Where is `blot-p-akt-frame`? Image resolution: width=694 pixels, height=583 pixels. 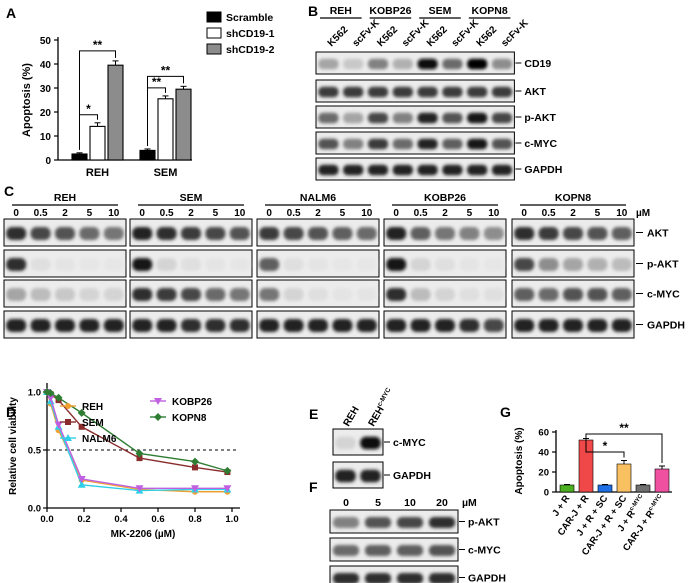 blot-p-akt-frame is located at coordinates (394, 521).